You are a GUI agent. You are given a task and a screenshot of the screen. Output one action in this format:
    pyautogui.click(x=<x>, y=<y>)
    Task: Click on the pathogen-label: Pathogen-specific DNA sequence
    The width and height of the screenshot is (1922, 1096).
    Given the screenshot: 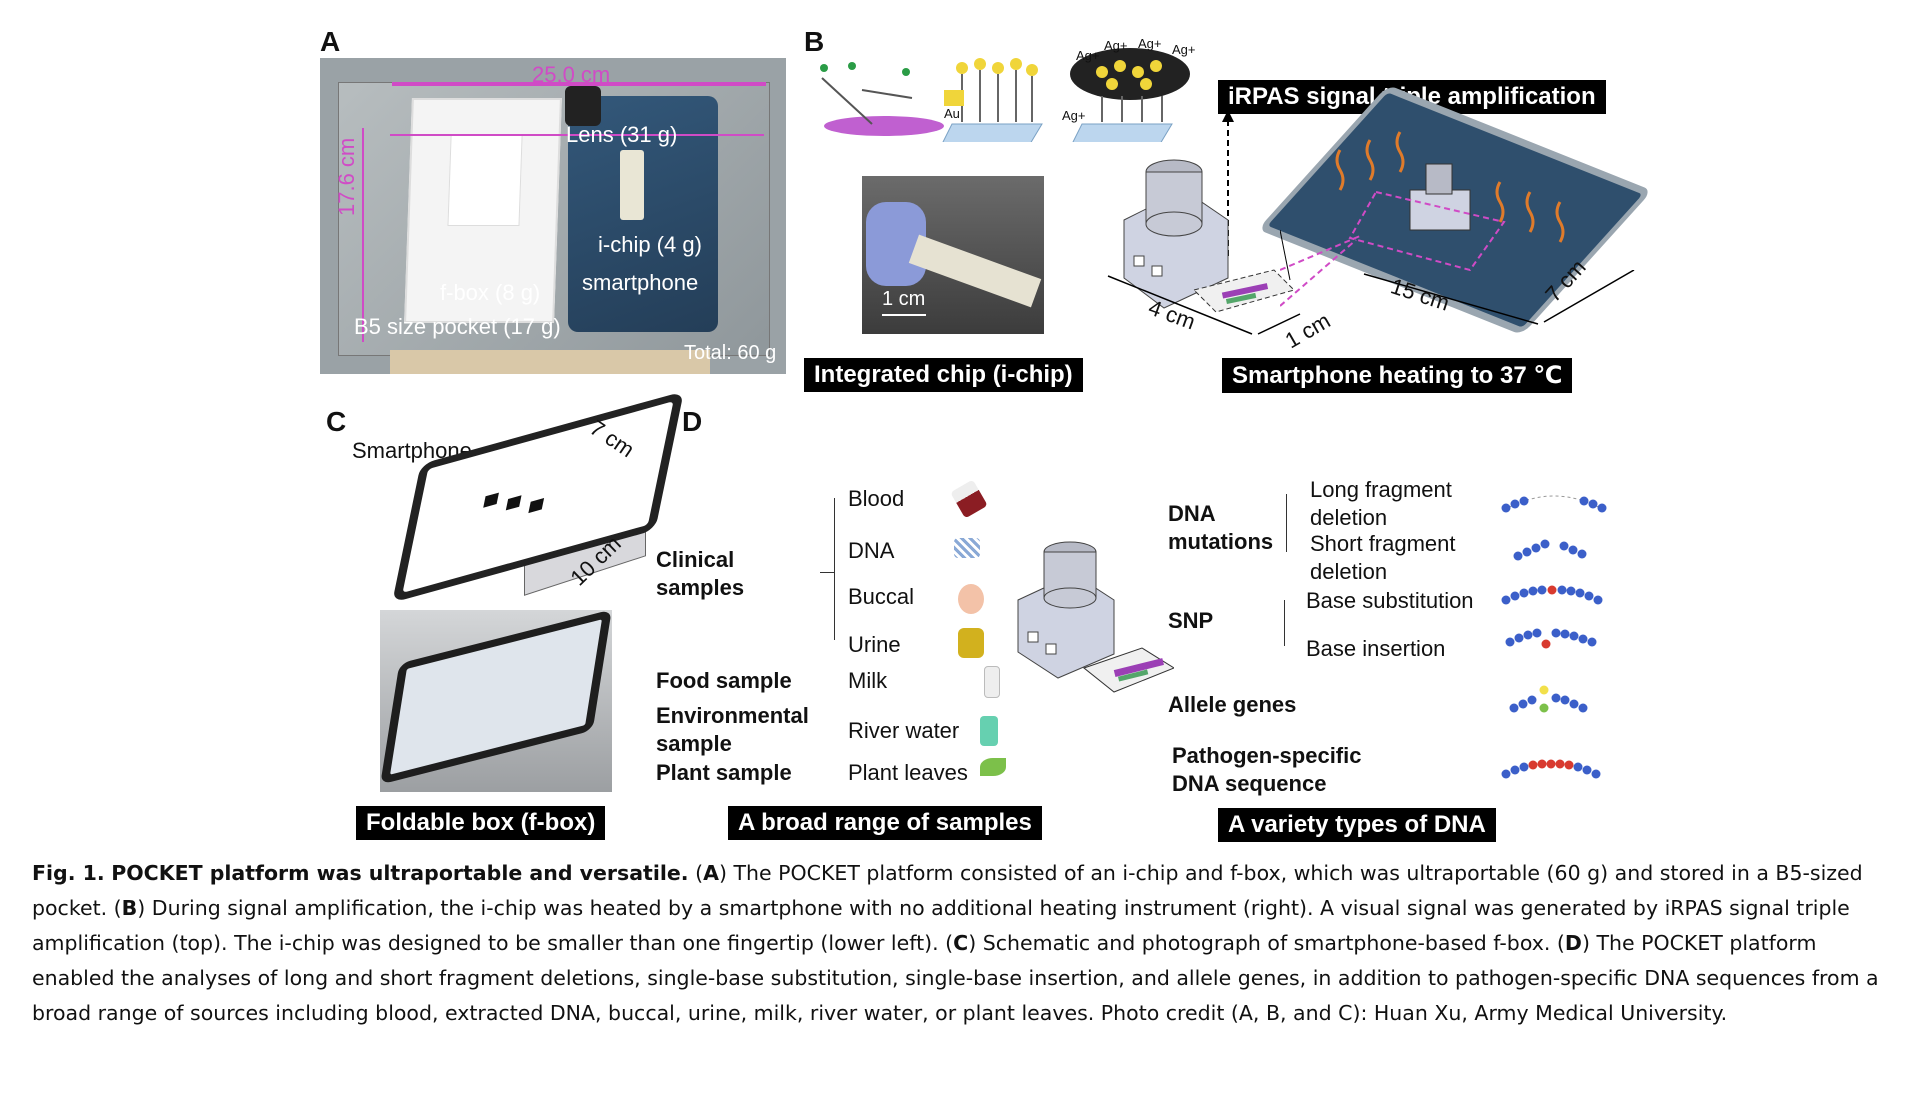 What is the action you would take?
    pyautogui.click(x=1267, y=769)
    